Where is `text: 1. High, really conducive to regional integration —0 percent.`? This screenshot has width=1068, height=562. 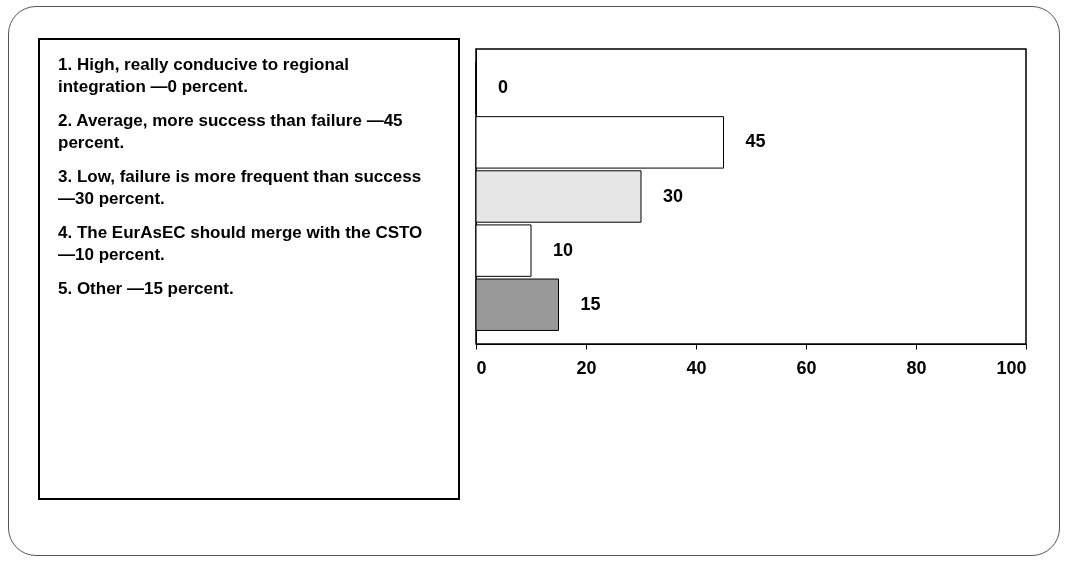 text: 1. High, really conducive to regional integration —0 percent. is located at coordinates (204, 76).